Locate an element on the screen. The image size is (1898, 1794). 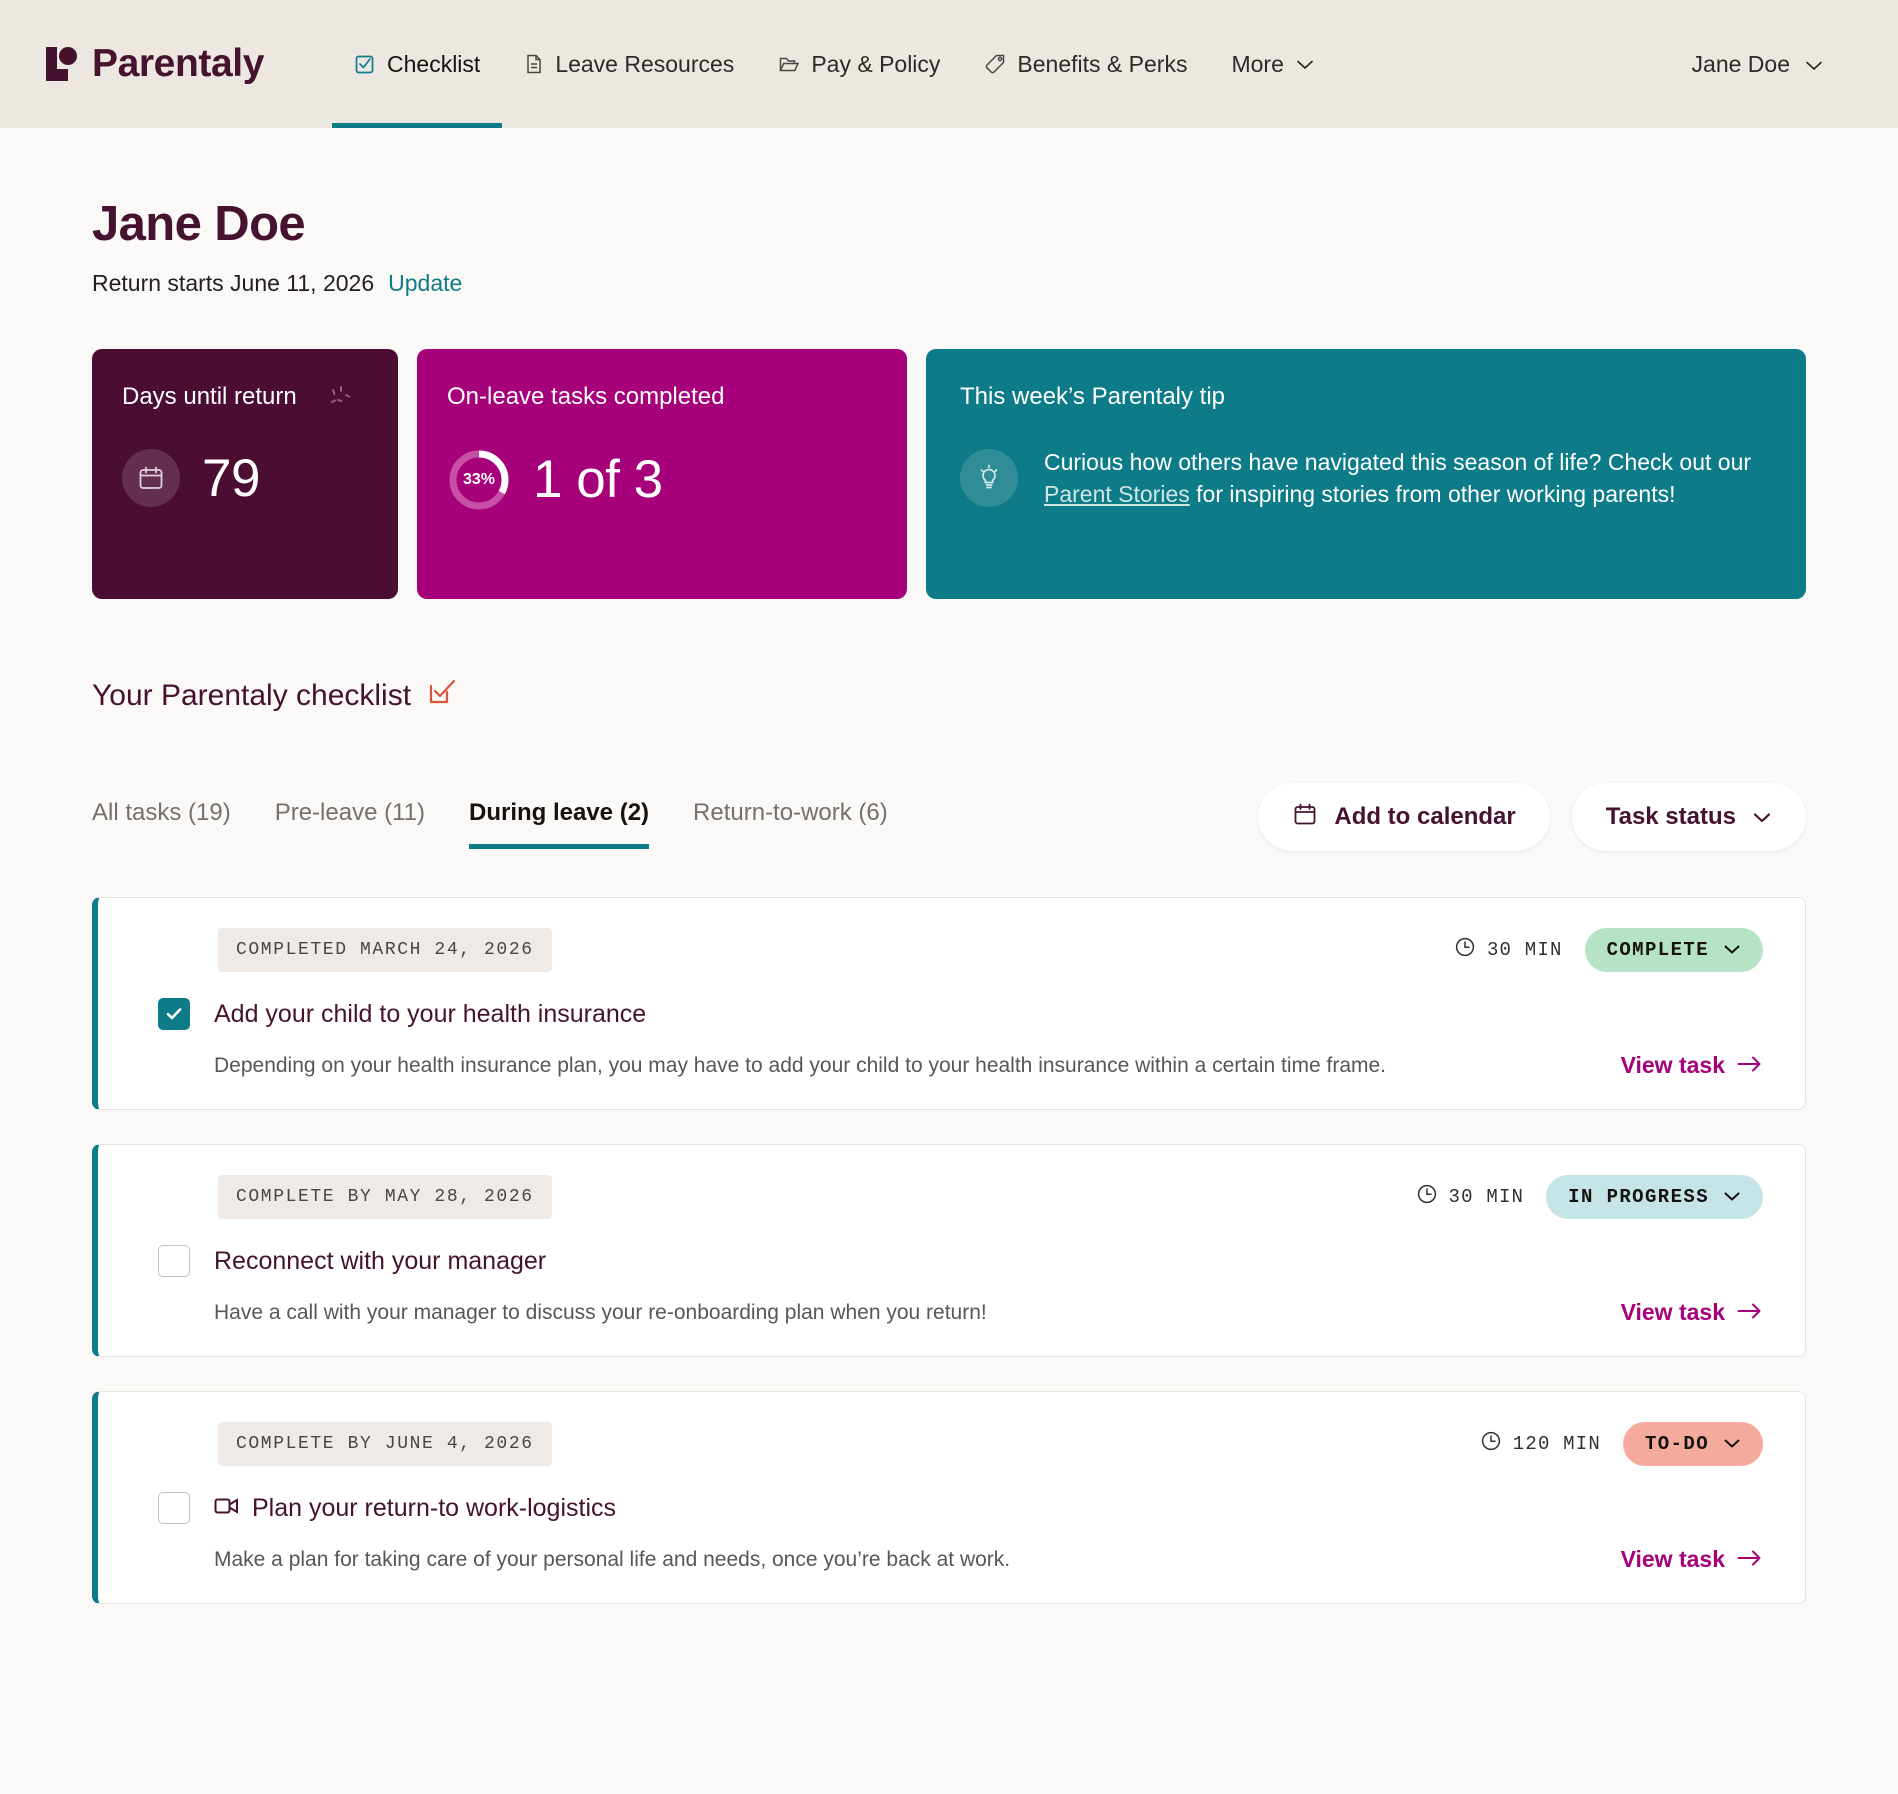
task-meta: 30 MIN COMPLETE is located at coordinates (1608, 950).